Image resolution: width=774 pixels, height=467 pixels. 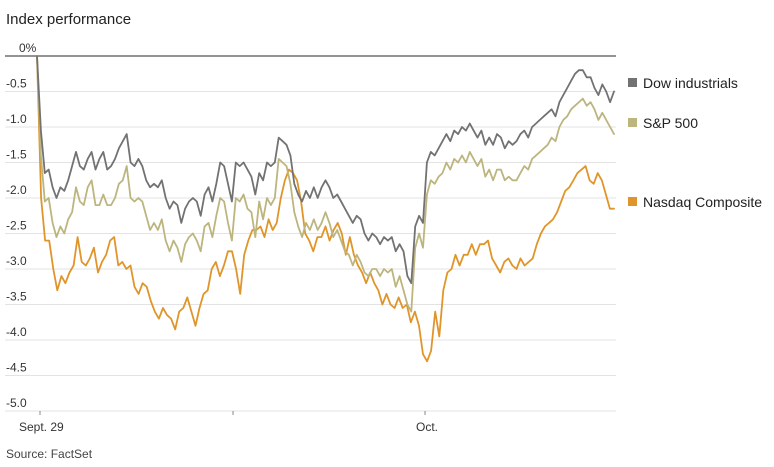 I want to click on legend-label-s-p-500: S&P 500, so click(x=670, y=123).